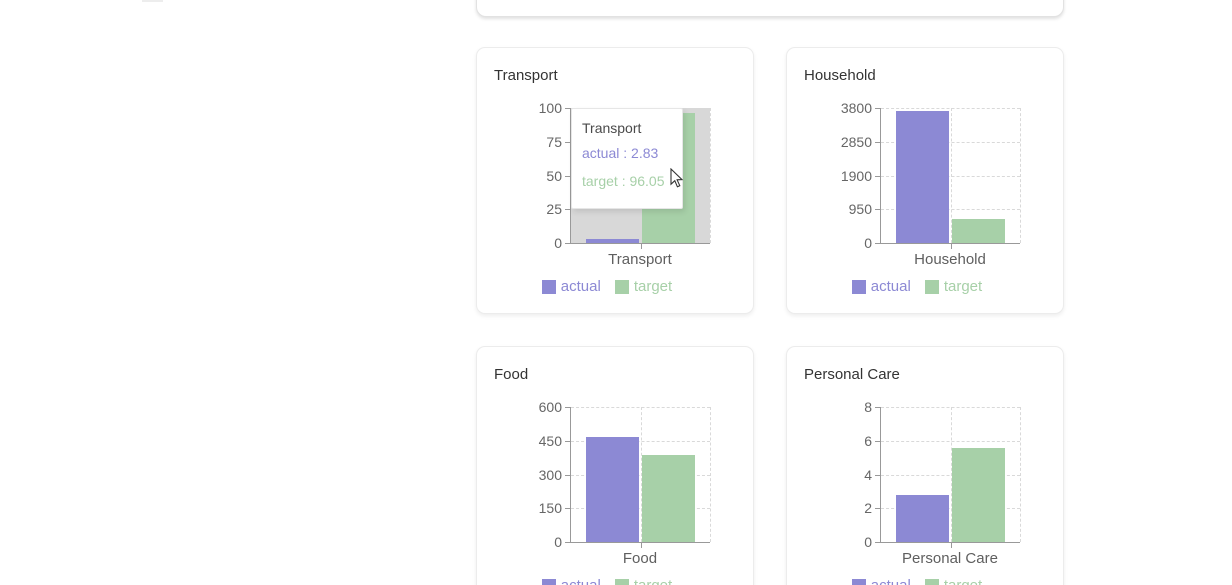  Describe the element at coordinates (868, 508) in the screenshot. I see `y-axis-tick-label: 2` at that location.